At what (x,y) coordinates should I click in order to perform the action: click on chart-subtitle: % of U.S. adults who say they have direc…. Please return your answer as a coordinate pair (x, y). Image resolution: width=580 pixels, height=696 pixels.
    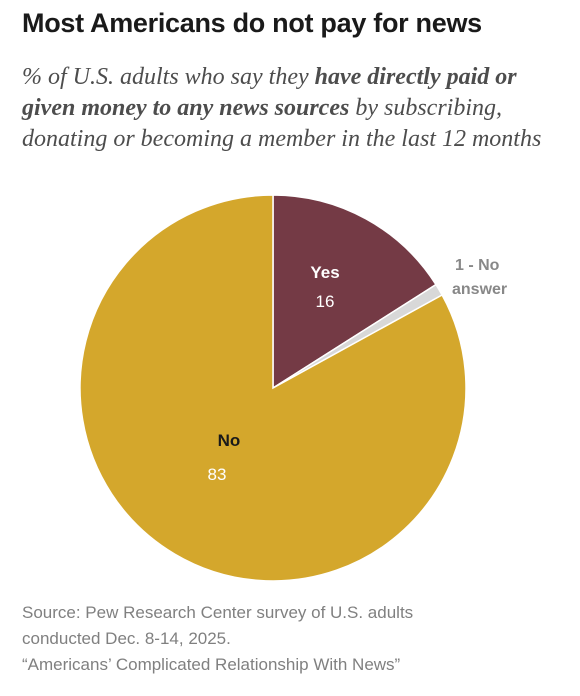
    Looking at the image, I should click on (297, 108).